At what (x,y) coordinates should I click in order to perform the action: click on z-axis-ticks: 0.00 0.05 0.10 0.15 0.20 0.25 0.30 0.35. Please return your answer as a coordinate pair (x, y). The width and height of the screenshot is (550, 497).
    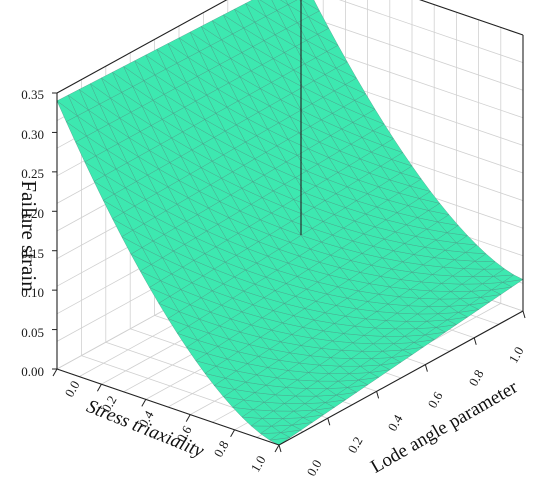
    Looking at the image, I should click on (32, 233).